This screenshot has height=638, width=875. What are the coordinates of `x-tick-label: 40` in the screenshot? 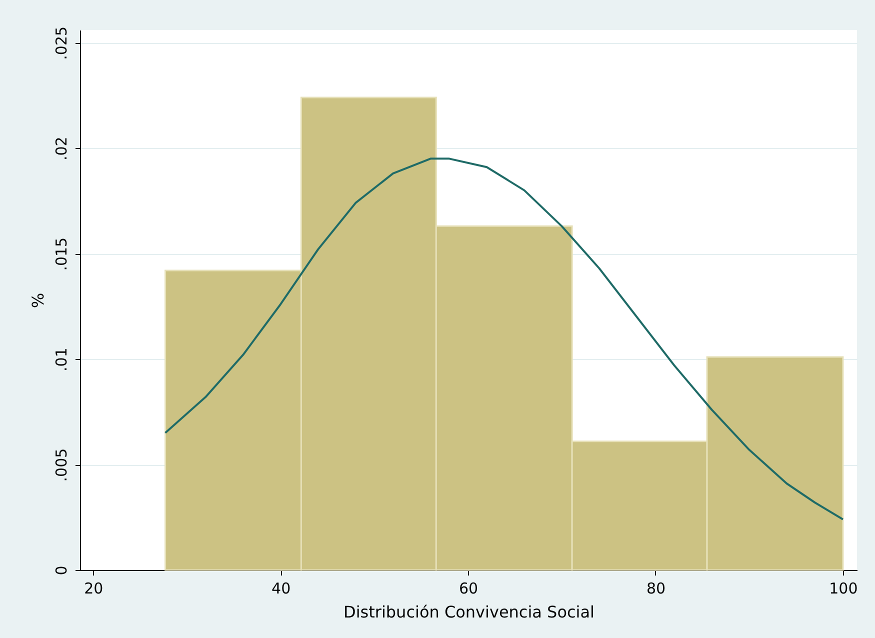 It's located at (281, 589).